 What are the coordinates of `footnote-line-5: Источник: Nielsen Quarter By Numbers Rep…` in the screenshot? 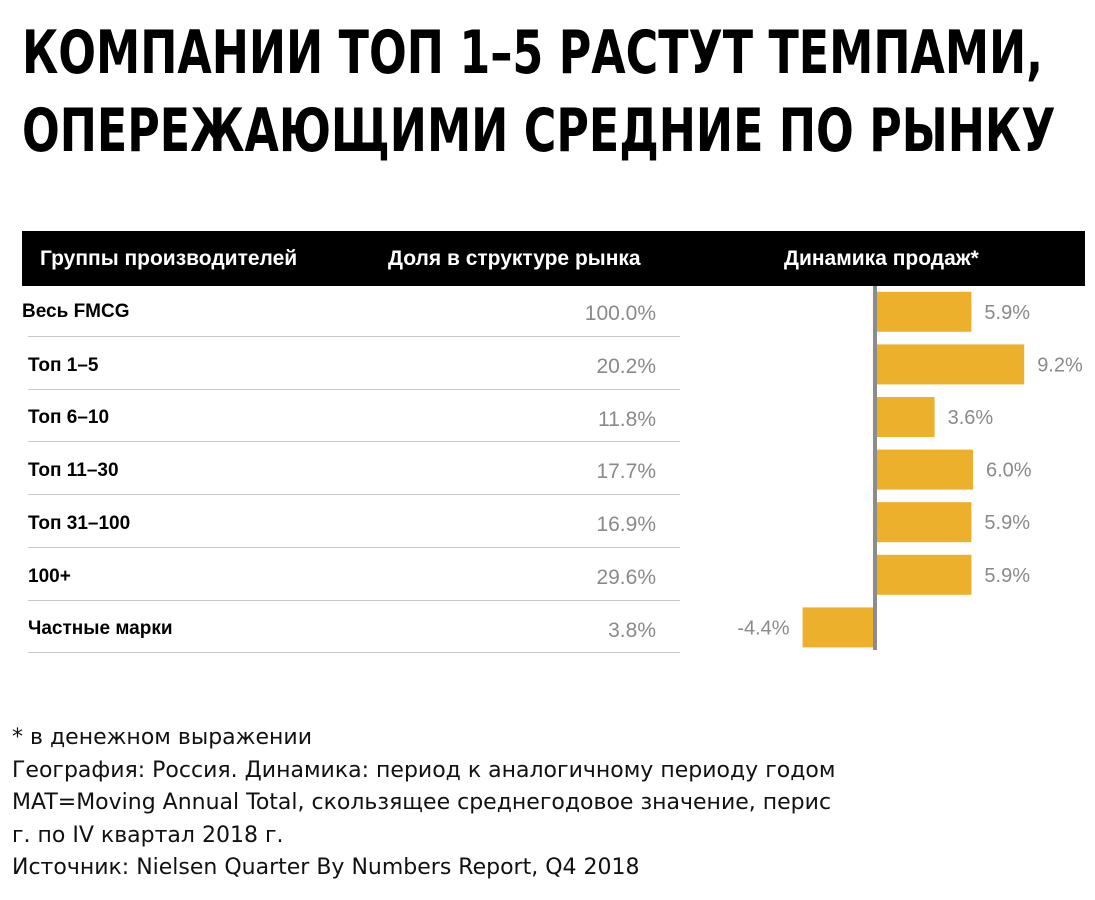 It's located at (326, 867).